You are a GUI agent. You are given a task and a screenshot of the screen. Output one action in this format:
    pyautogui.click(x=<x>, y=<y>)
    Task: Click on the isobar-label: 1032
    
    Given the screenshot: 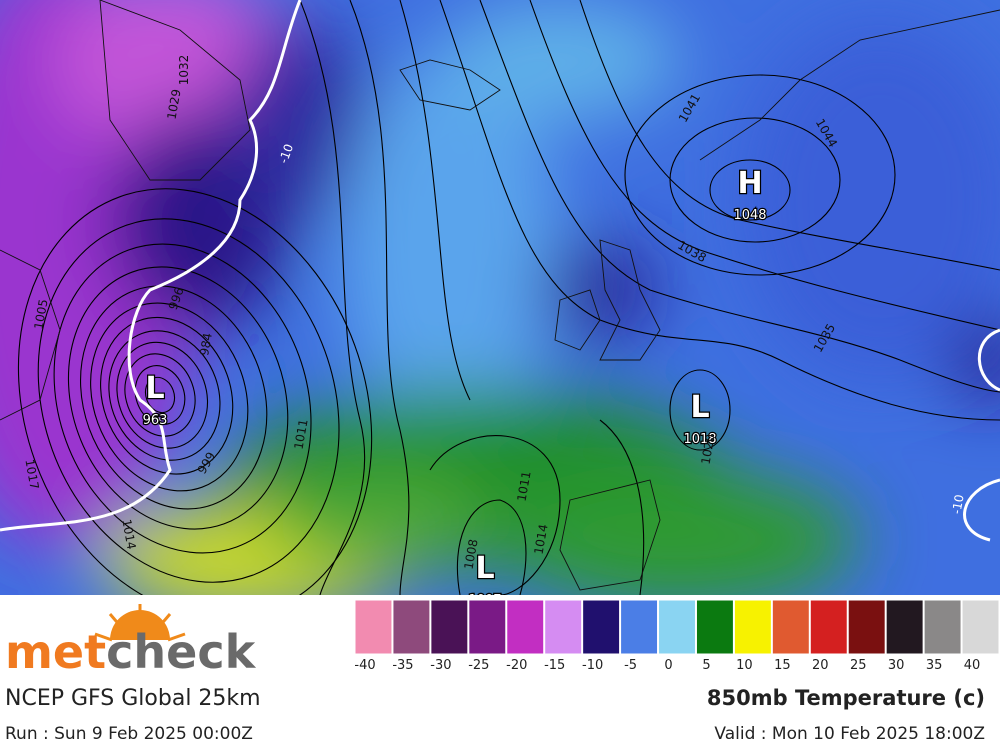 What is the action you would take?
    pyautogui.click(x=184, y=70)
    